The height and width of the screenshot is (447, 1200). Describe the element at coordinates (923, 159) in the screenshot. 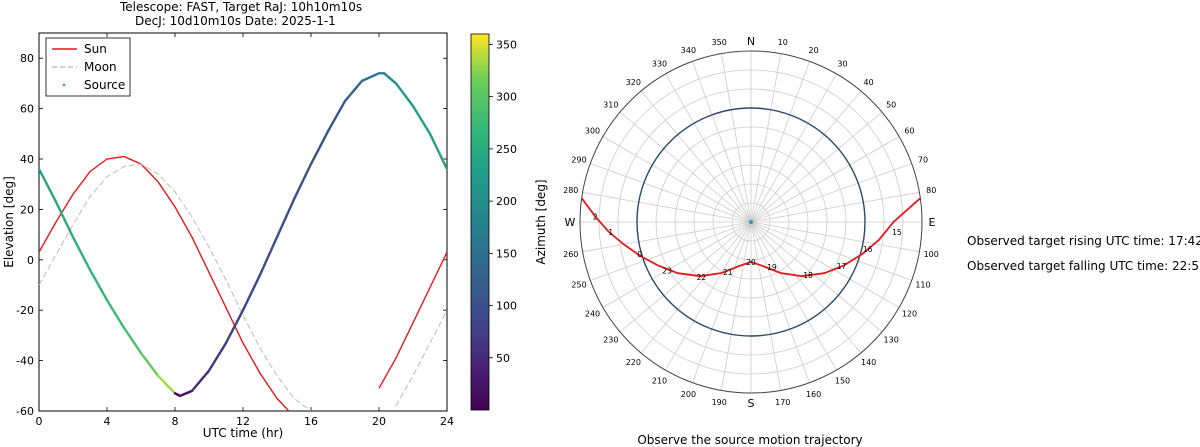

I see `azimuth-label: 70` at that location.